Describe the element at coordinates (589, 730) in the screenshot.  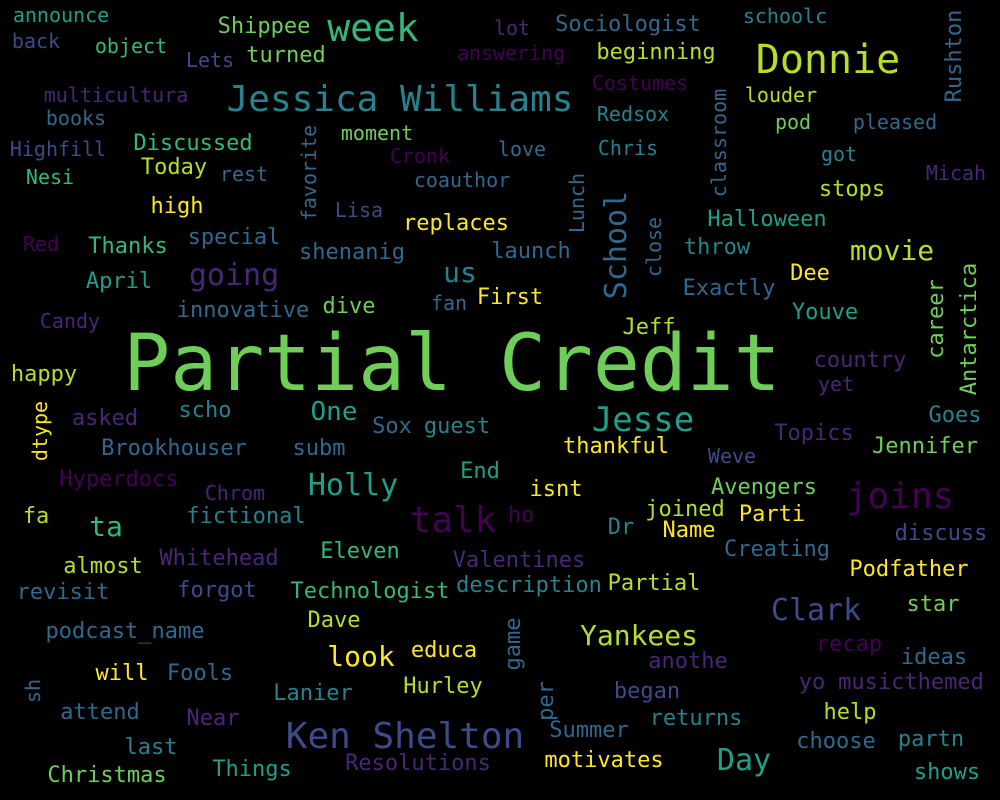
I see `word-summer: Summer` at that location.